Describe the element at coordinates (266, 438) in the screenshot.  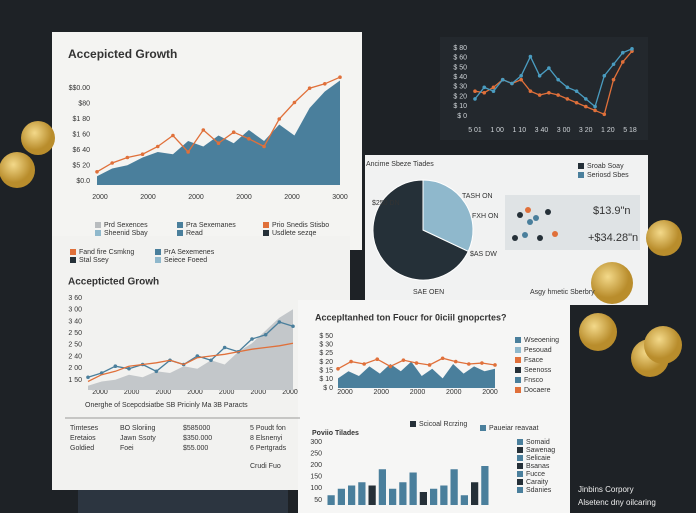
I see `table-cell: 8 Elsnenyi` at that location.